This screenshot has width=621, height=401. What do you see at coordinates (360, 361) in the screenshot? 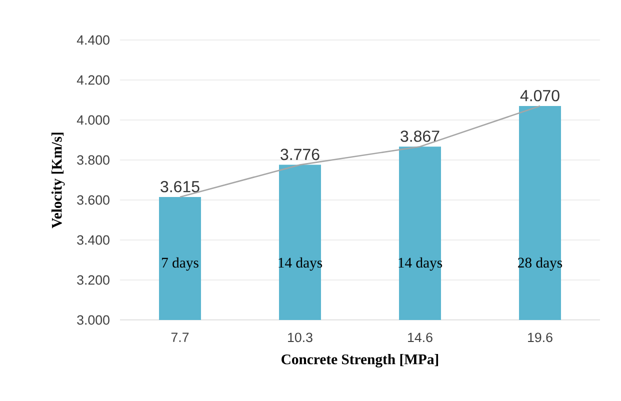
I see `x-axis-title: Concrete Strength [MPa]` at bounding box center [360, 361].